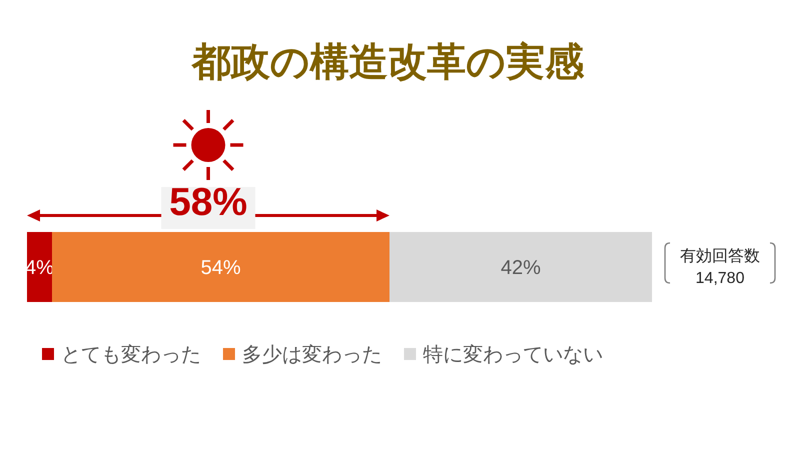  What do you see at coordinates (312, 354) in the screenshot?
I see `legend-label: 多少は変わった` at bounding box center [312, 354].